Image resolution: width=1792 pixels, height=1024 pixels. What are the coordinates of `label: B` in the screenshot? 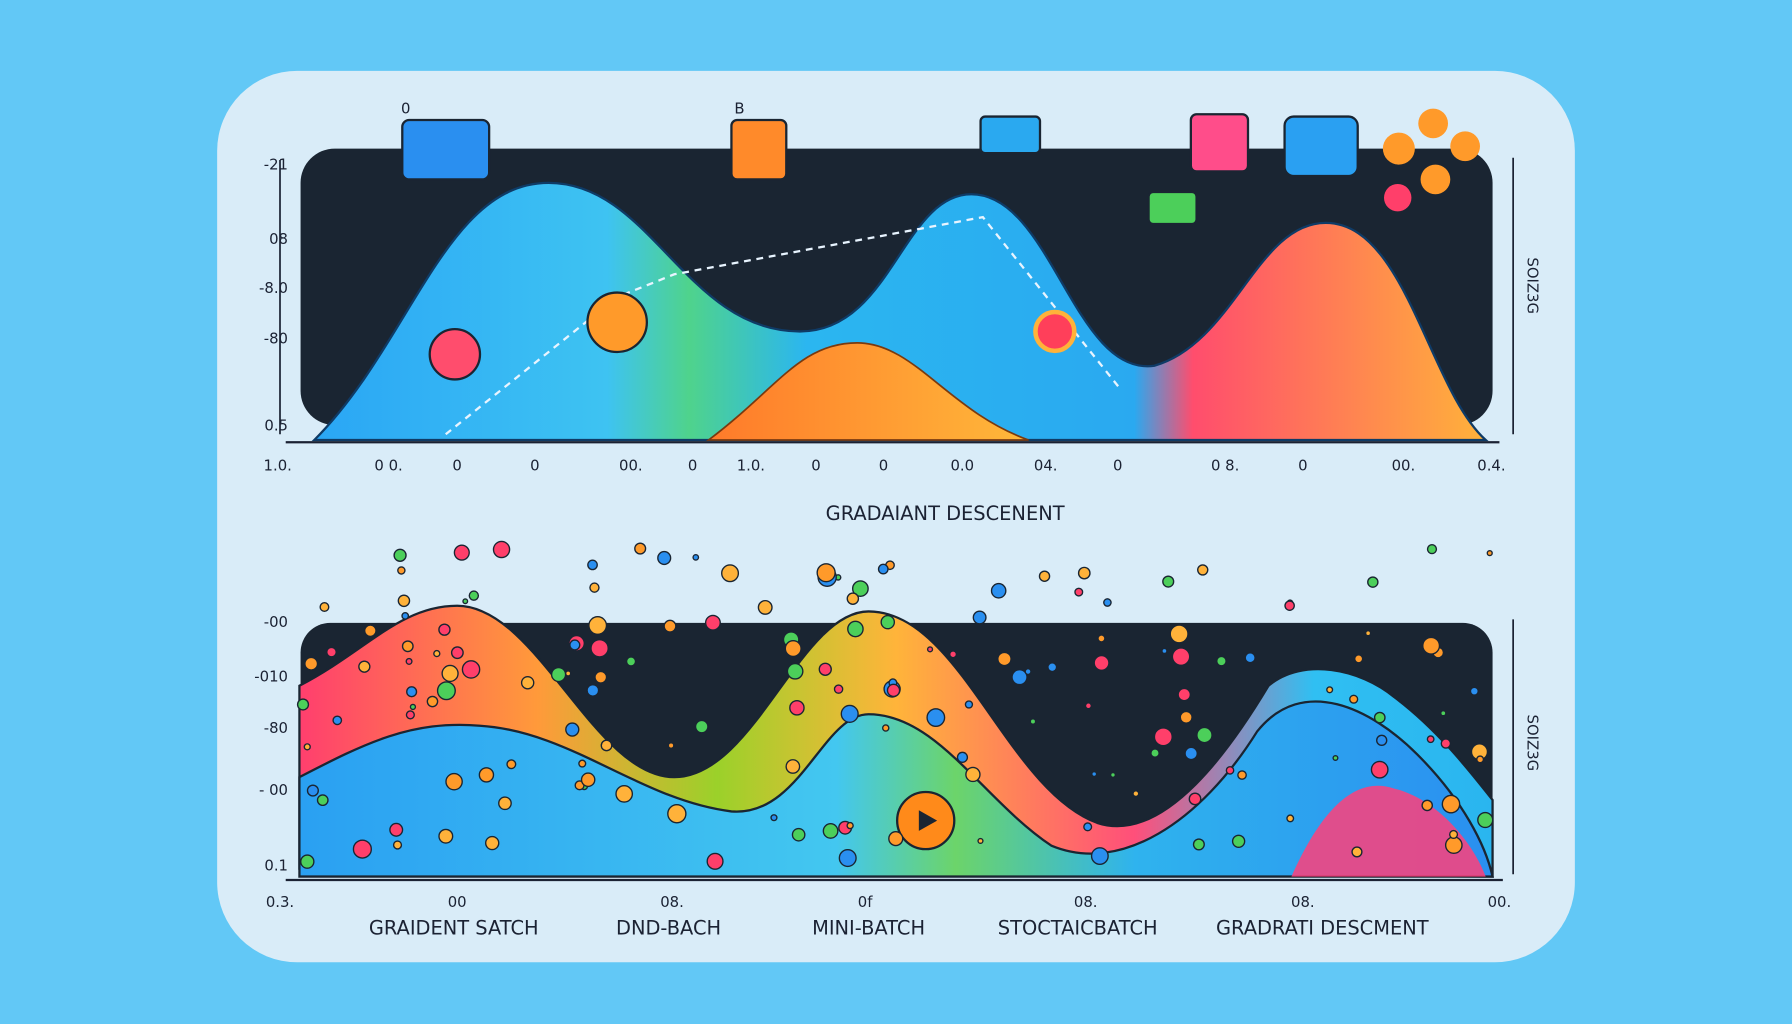 It's located at (739, 109).